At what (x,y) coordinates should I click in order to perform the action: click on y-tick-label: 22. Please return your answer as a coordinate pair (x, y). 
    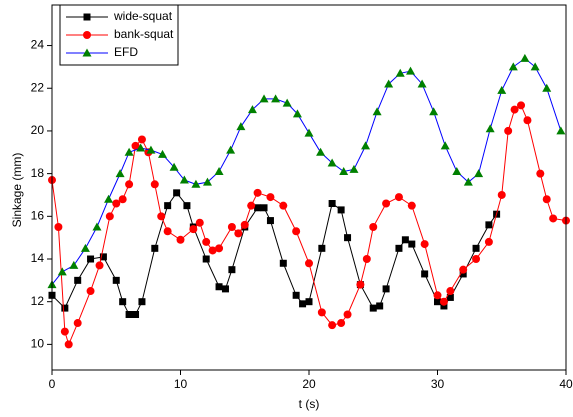
    Looking at the image, I should click on (38, 87).